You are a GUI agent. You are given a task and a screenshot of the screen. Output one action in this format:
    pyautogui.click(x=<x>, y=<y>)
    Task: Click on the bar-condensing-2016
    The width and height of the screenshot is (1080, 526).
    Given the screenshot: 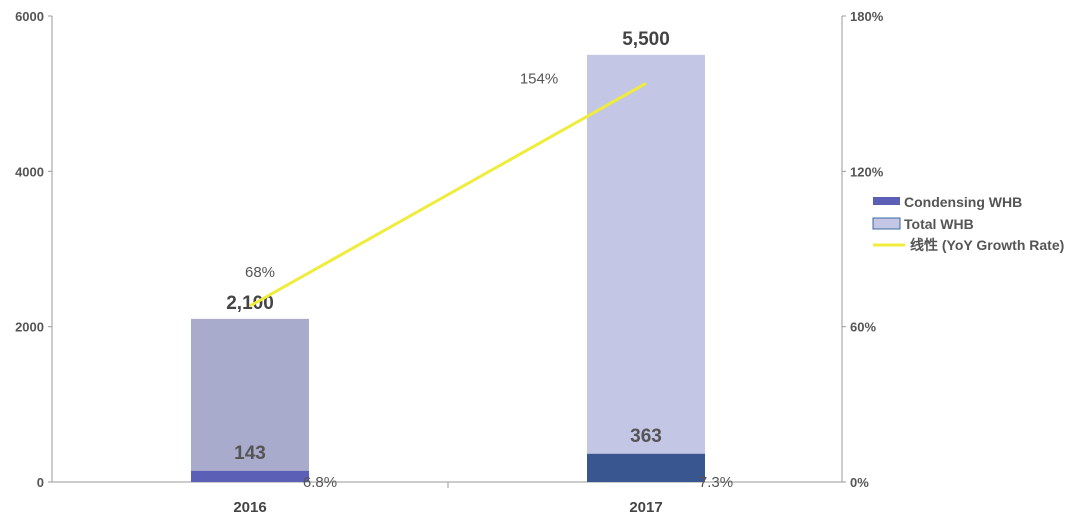 What is the action you would take?
    pyautogui.click(x=250, y=476)
    